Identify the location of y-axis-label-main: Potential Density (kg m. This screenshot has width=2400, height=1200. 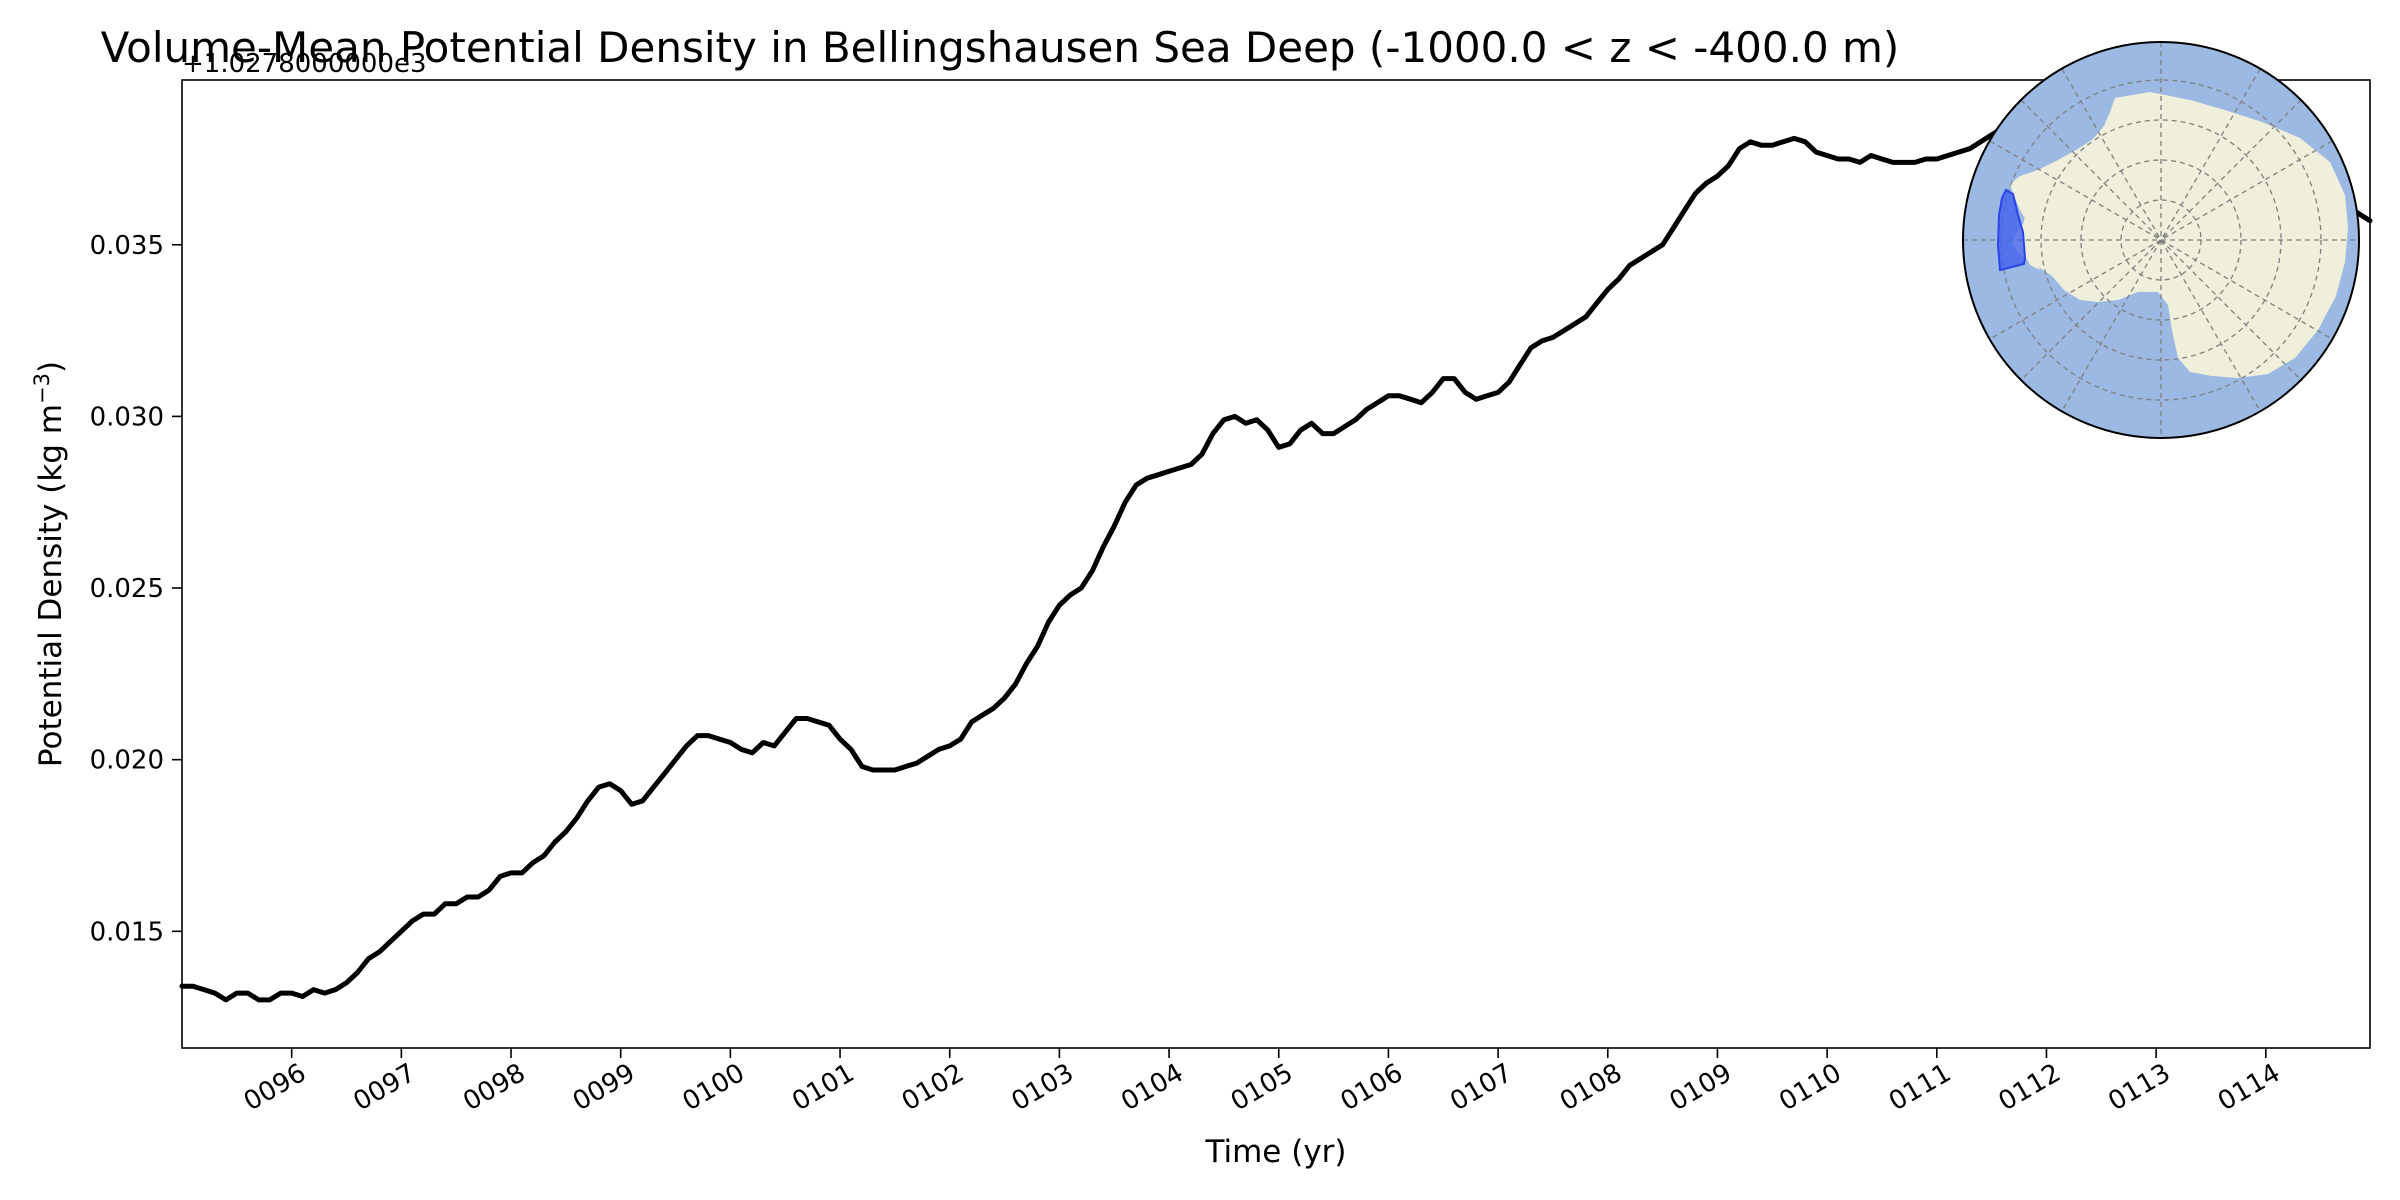
(51, 585).